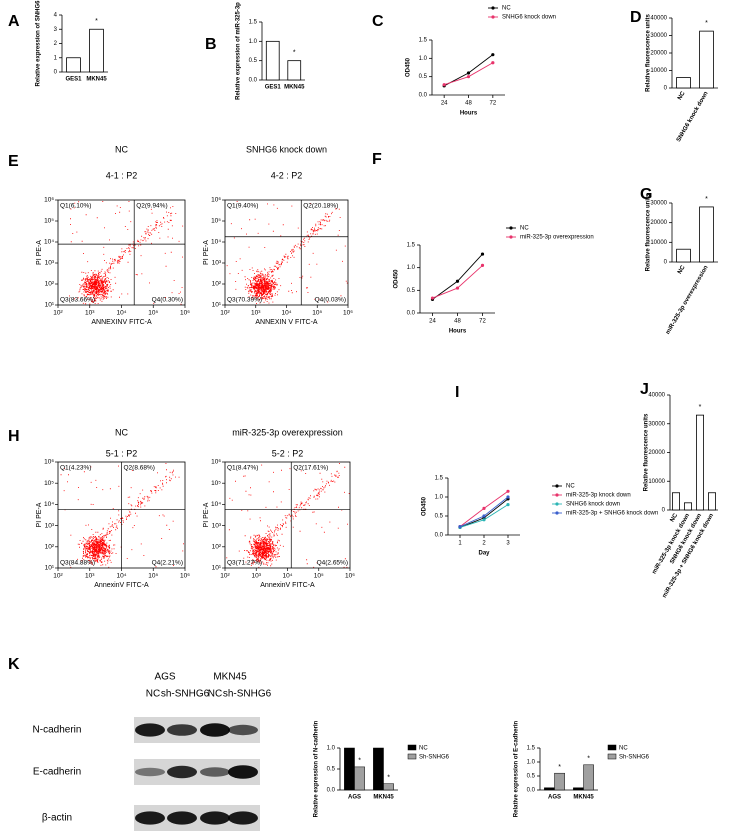 Image resolution: width=753 pixels, height=837 pixels. I want to click on quadrant-label: Q3(71.27%), so click(244, 563).